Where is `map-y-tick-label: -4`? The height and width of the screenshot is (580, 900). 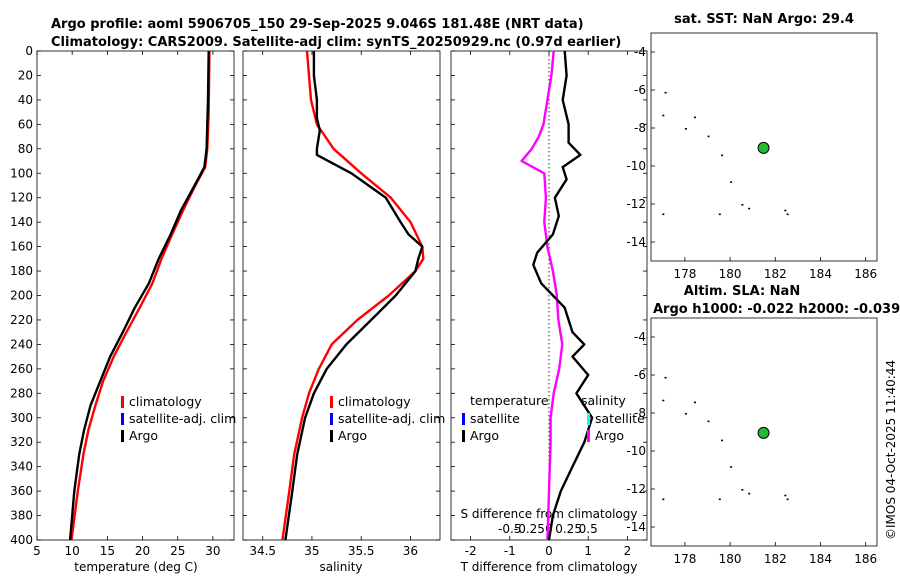 map-y-tick-label: -4 is located at coordinates (640, 337).